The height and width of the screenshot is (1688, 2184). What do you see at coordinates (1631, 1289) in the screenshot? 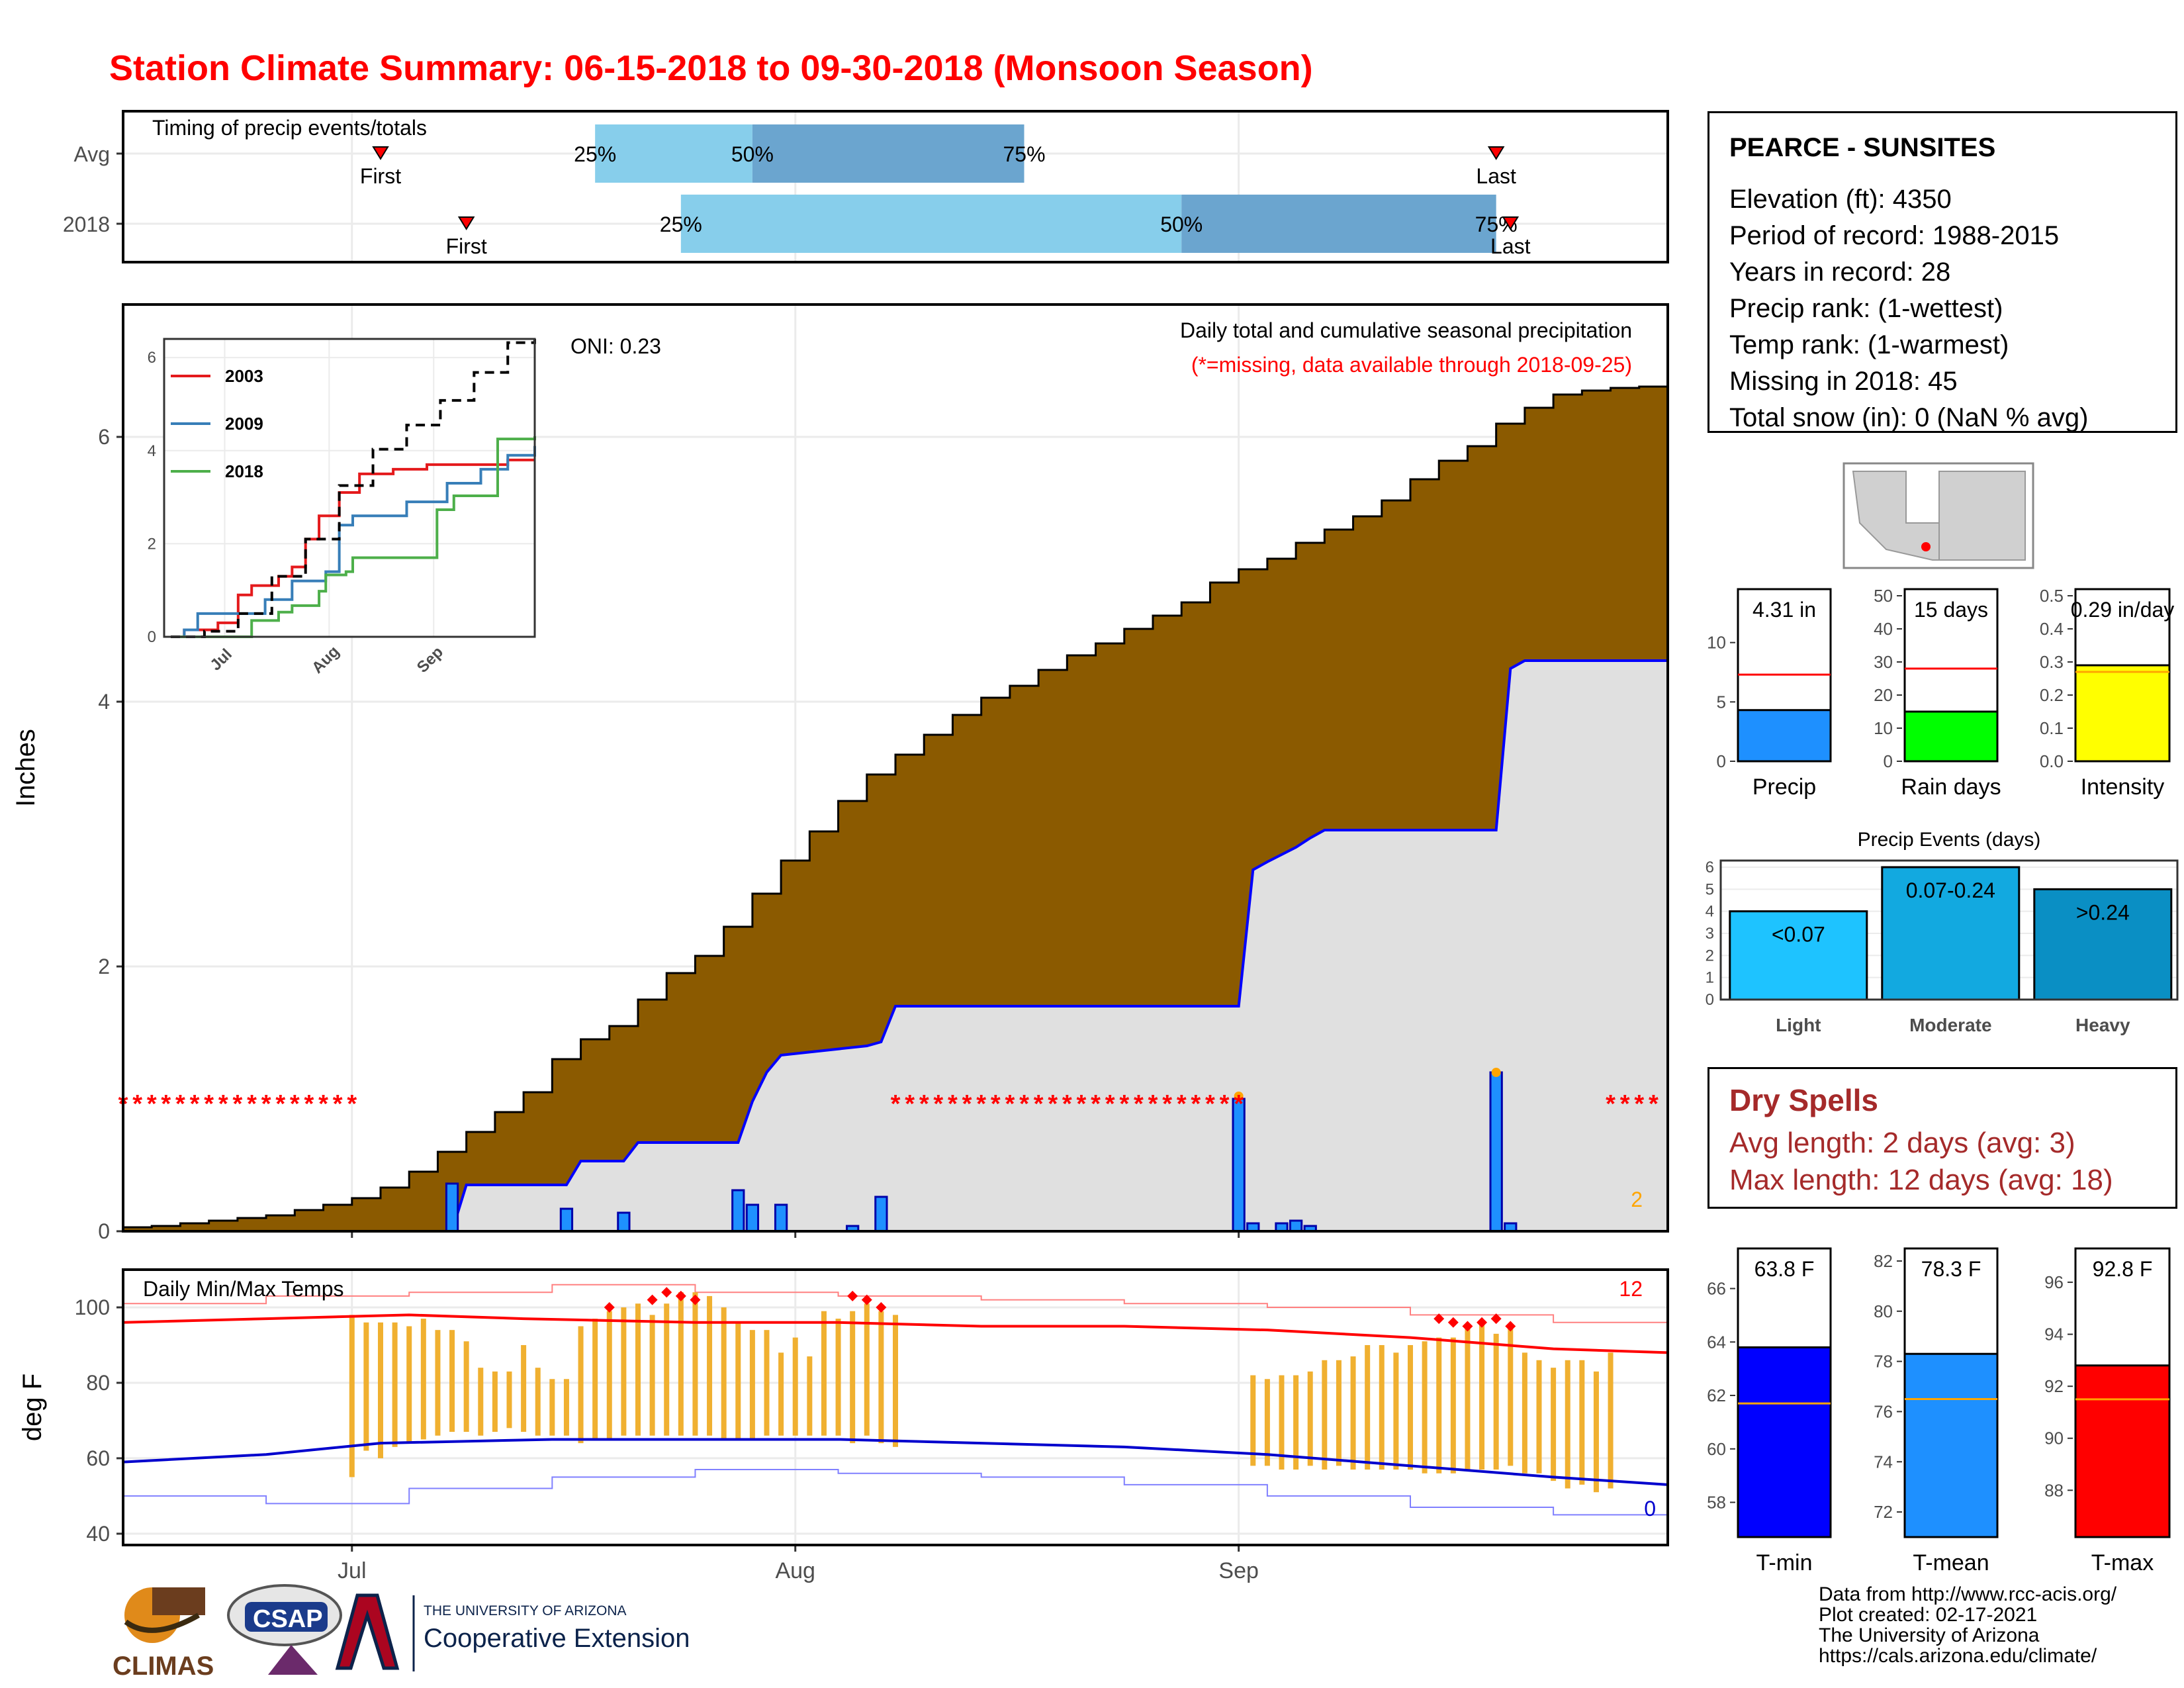
I see `hot-count: 12` at bounding box center [1631, 1289].